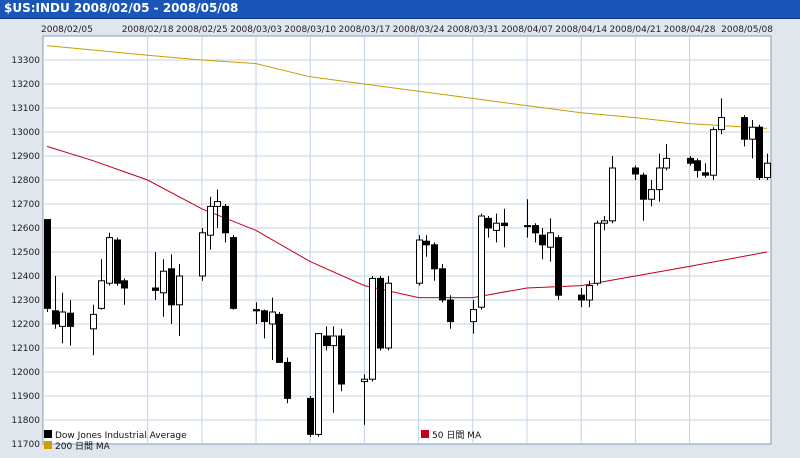 The image size is (800, 458). What do you see at coordinates (25, 85) in the screenshot?
I see `y-tick-label: 13200` at bounding box center [25, 85].